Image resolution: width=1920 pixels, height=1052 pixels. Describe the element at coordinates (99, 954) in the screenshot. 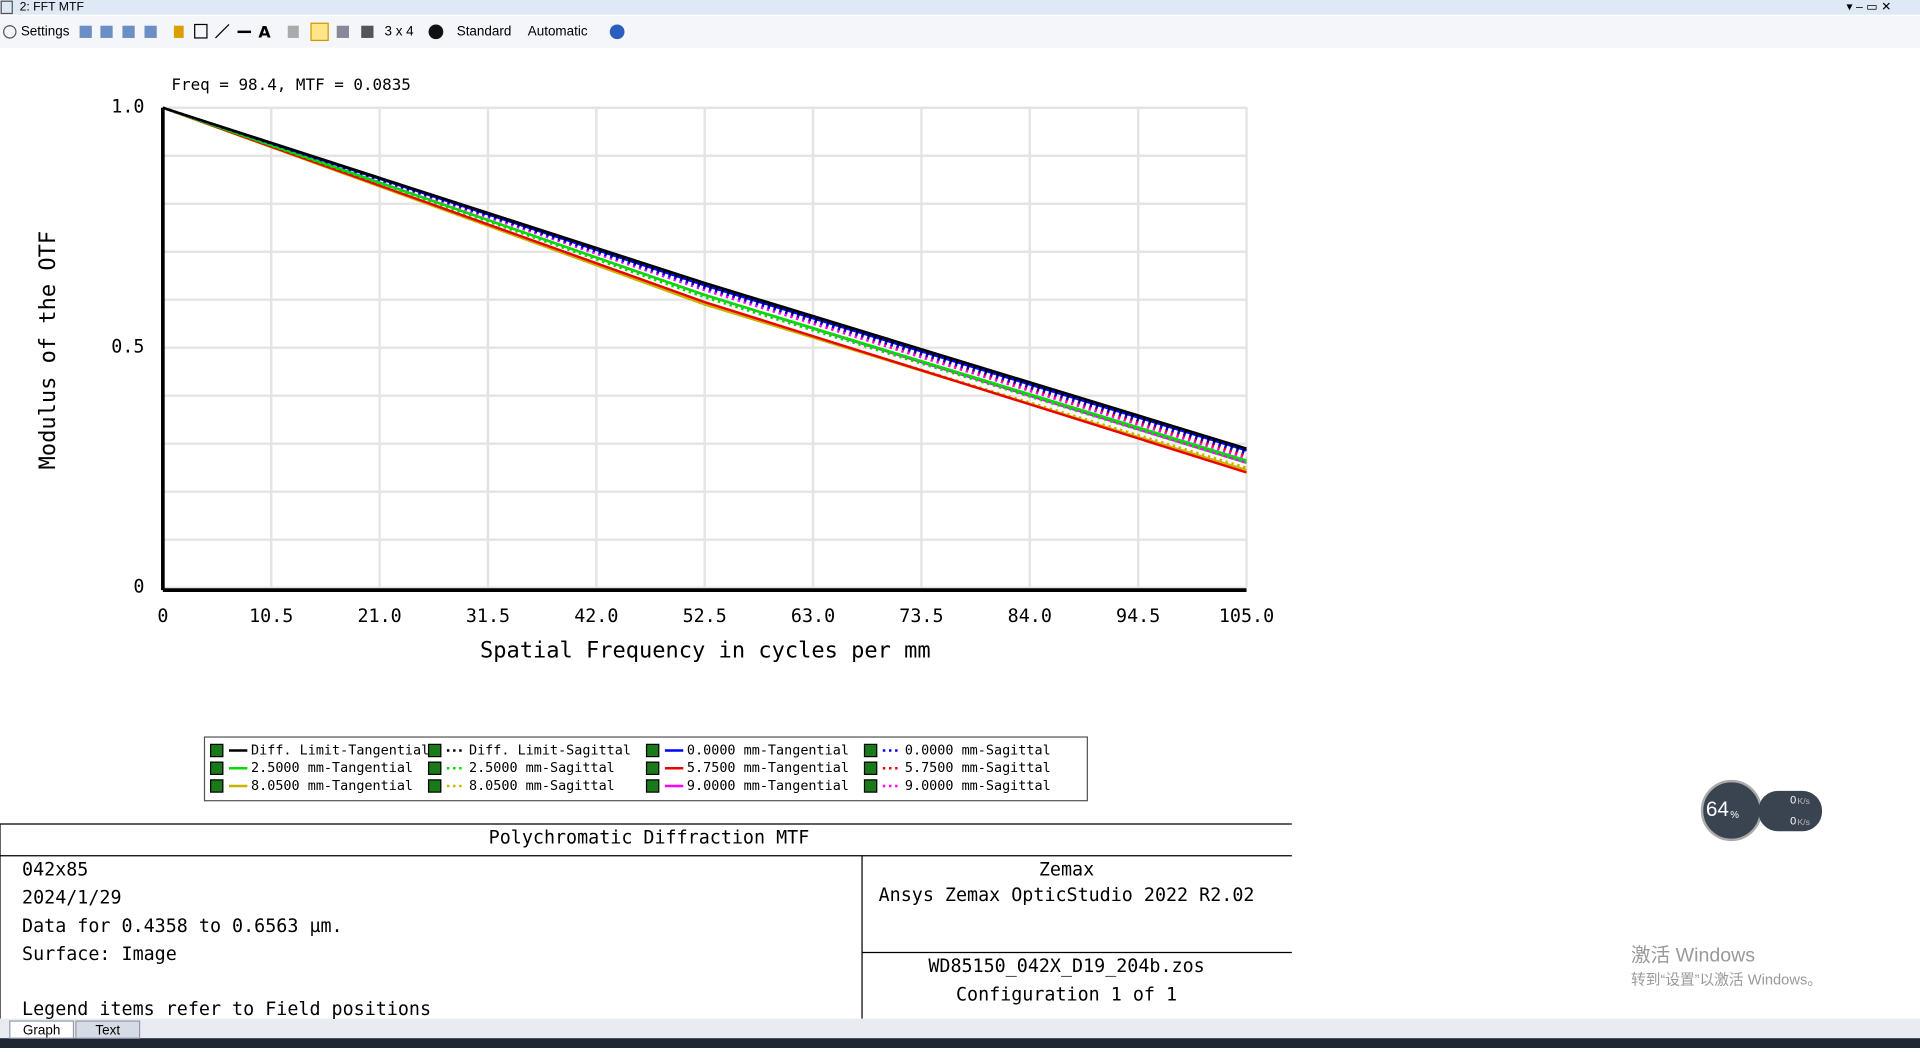

I see `info-line: Surface: Image` at that location.